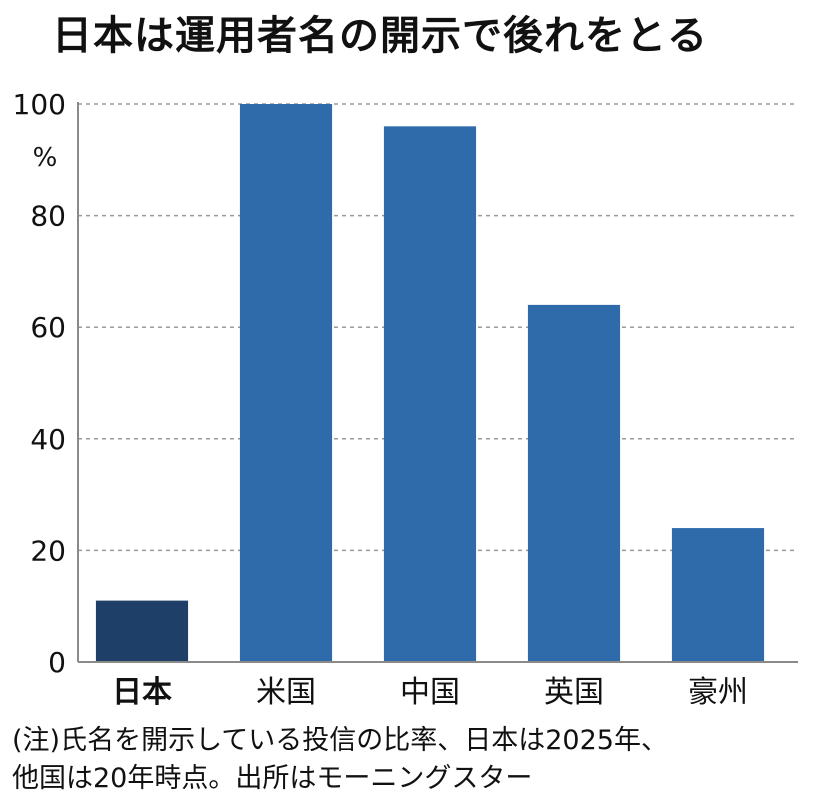 The width and height of the screenshot is (818, 810). I want to click on y-tick-label-60: 60, so click(48, 327).